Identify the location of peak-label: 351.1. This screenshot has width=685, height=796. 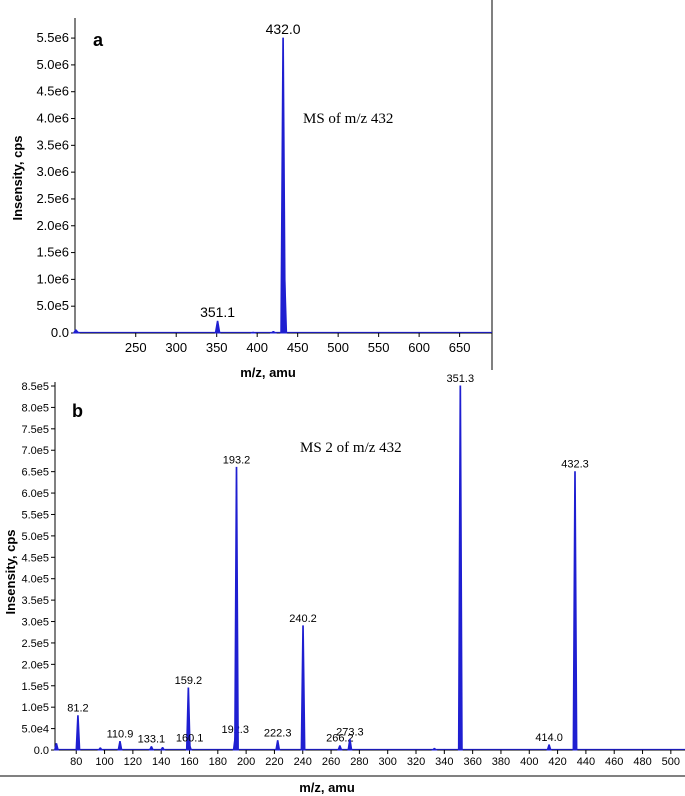
(217, 312).